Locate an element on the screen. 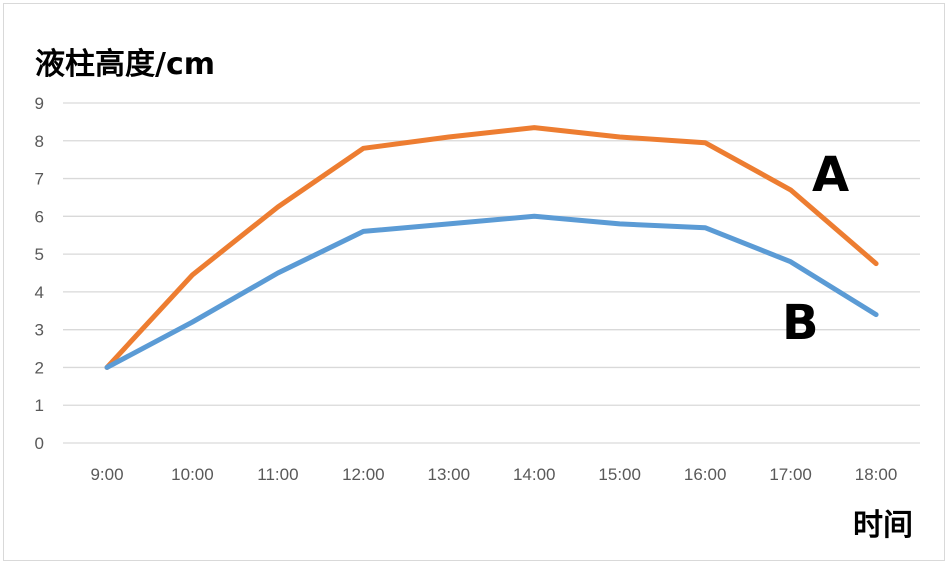  x-tick-label: 11:00 is located at coordinates (277, 474).